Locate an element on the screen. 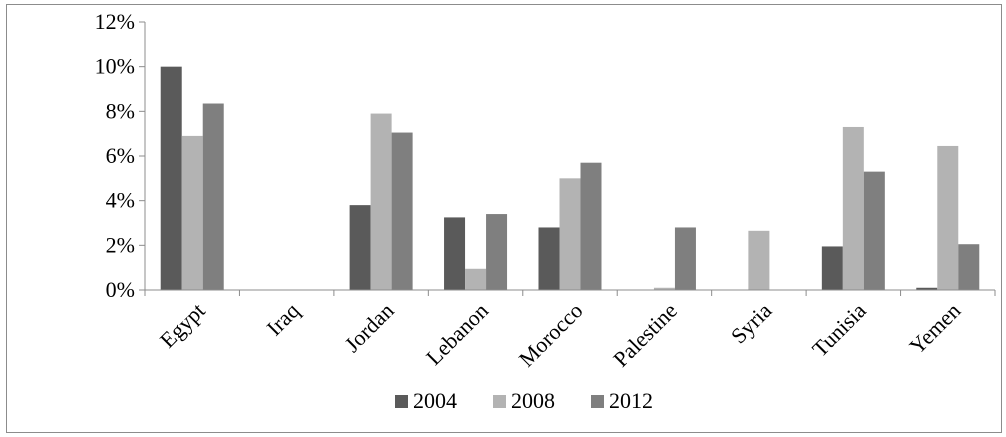 This screenshot has height=437, width=1006. legend-label: 2004 is located at coordinates (435, 400).